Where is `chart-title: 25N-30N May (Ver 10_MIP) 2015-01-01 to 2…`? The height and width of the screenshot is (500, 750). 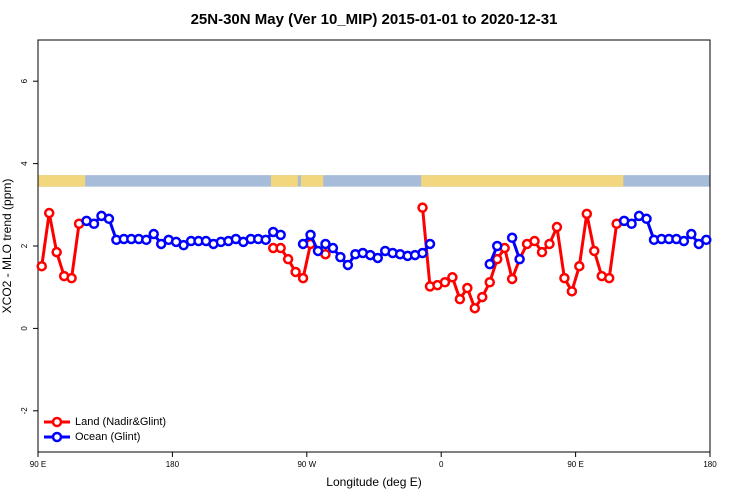 chart-title: 25N-30N May (Ver 10_MIP) 2015-01-01 to 2… is located at coordinates (374, 19).